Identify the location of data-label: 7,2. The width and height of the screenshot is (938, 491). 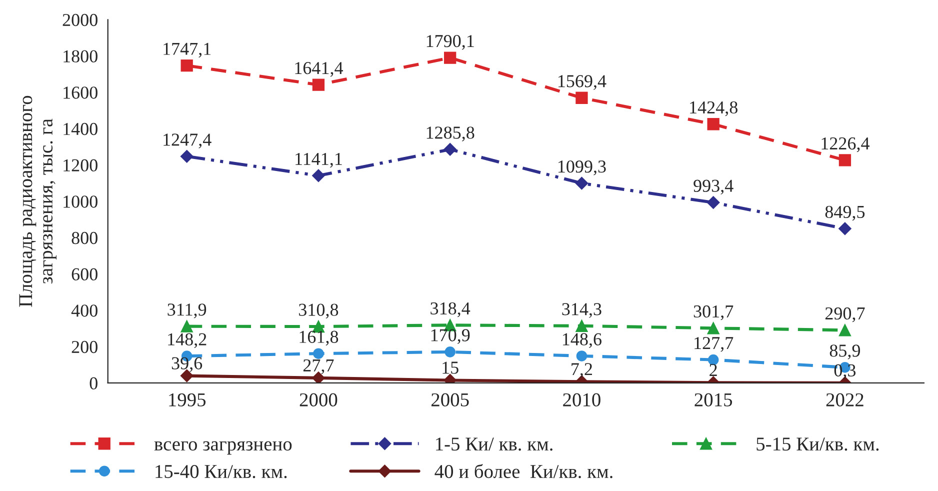
(582, 370).